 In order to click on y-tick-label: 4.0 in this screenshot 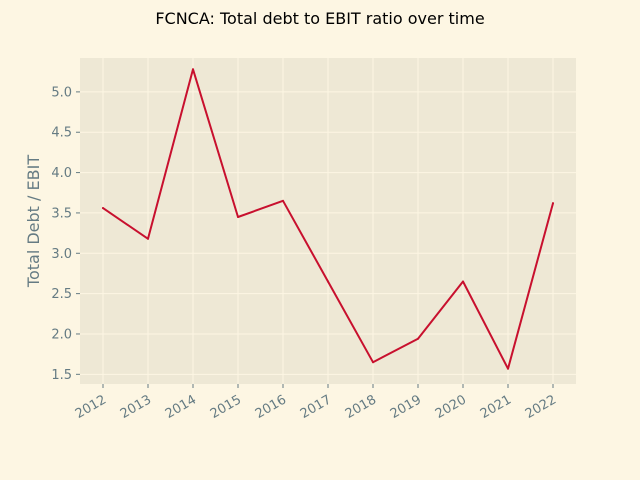, I will do `click(61, 173)`.